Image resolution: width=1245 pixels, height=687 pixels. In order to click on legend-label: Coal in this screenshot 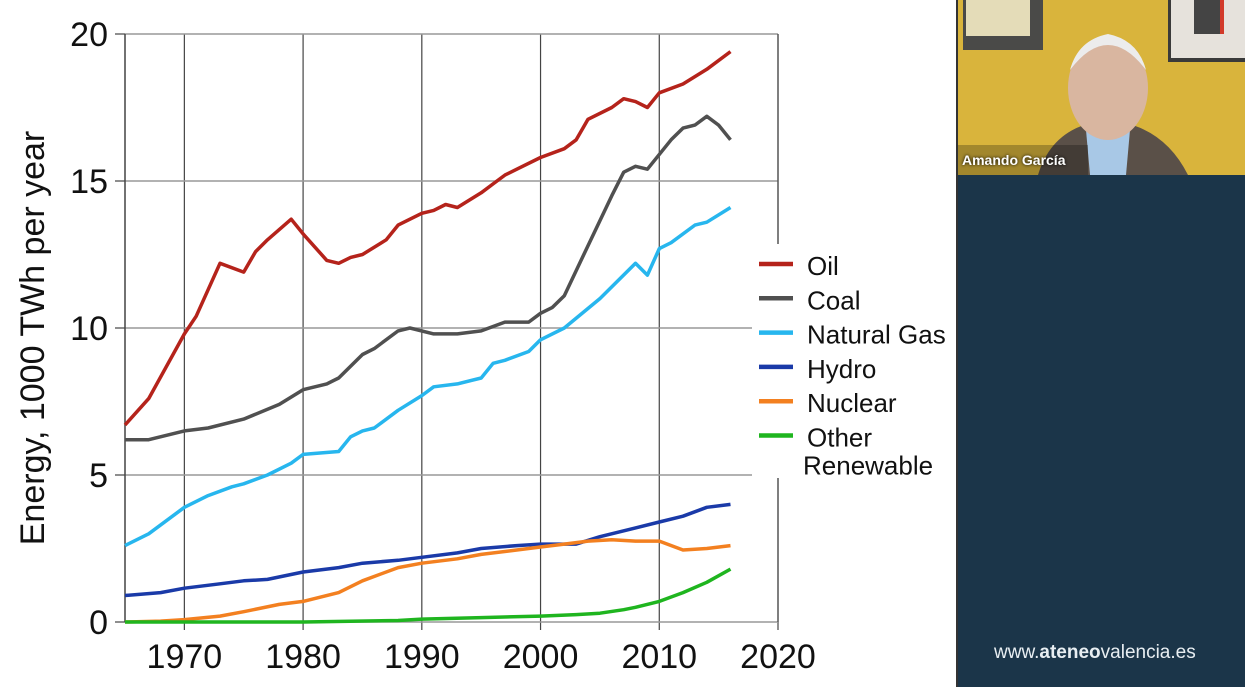, I will do `click(833, 300)`.